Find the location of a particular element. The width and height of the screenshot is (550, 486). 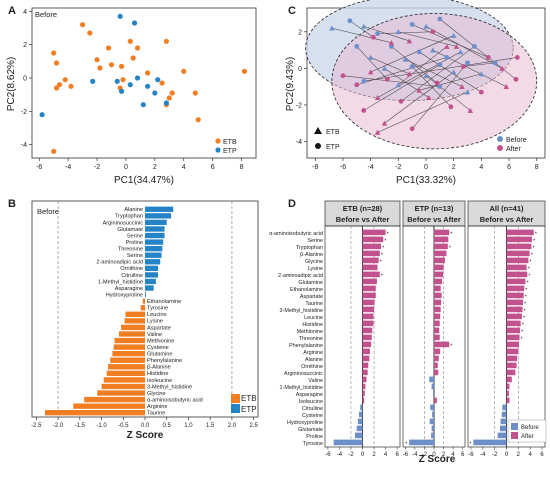

panel-b-category-label: Glycine is located at coordinates (156, 394).